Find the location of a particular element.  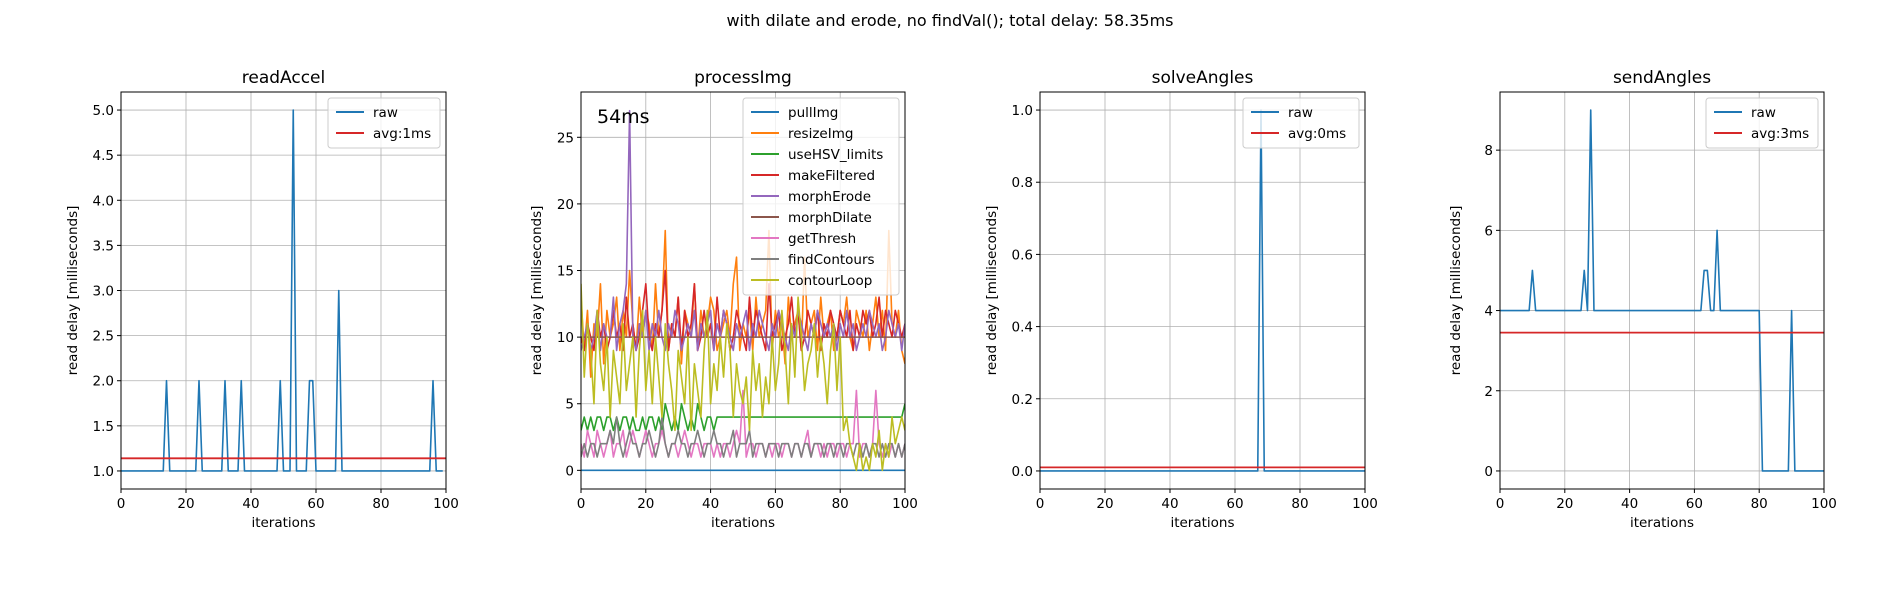

legend-label: contourLoop is located at coordinates (830, 281).